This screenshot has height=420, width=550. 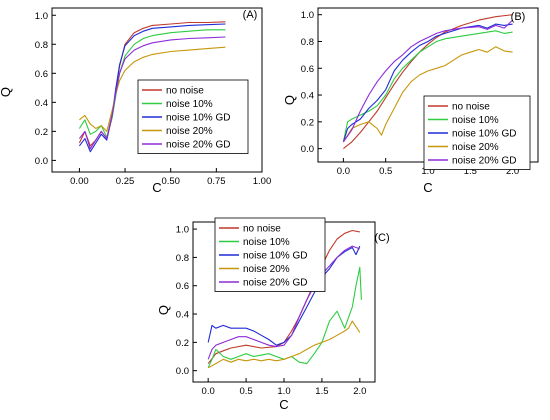 What do you see at coordinates (262, 181) in the screenshot?
I see `x-tick-label: 1.00` at bounding box center [262, 181].